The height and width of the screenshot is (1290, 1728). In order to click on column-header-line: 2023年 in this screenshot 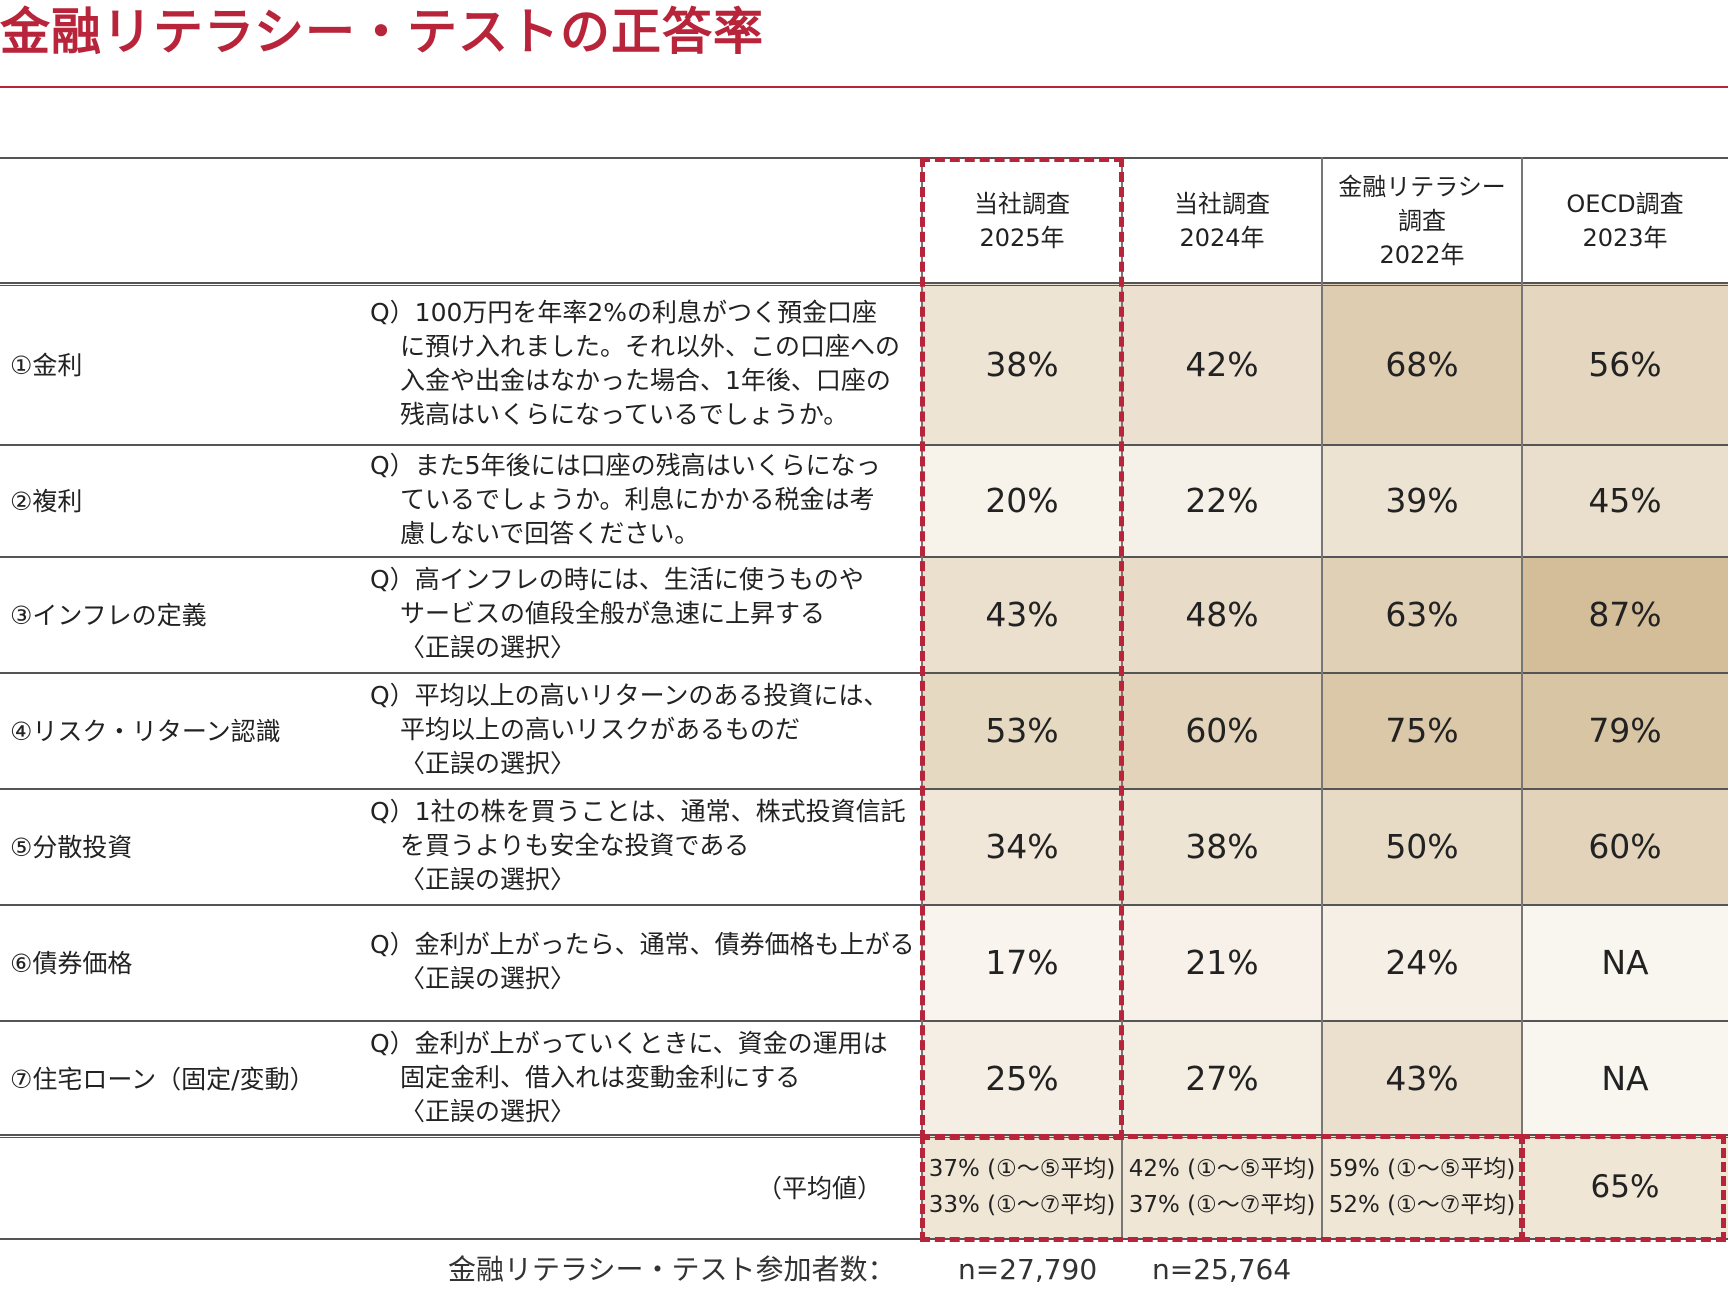, I will do `click(1625, 237)`.